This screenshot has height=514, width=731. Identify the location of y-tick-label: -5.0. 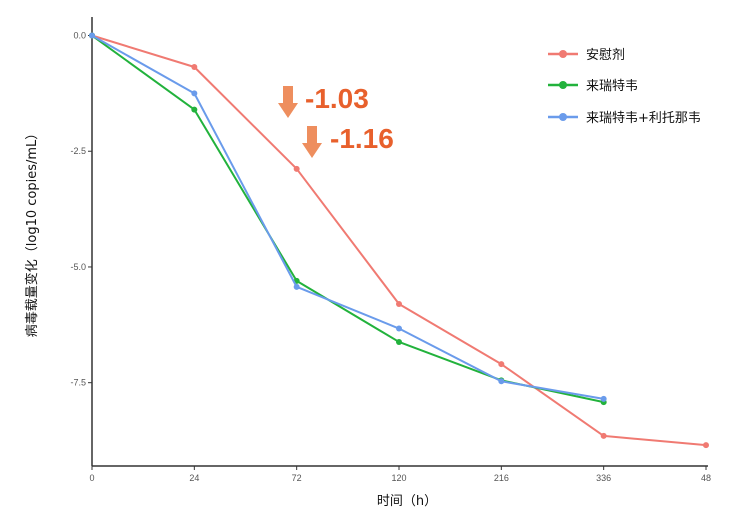
(78, 267).